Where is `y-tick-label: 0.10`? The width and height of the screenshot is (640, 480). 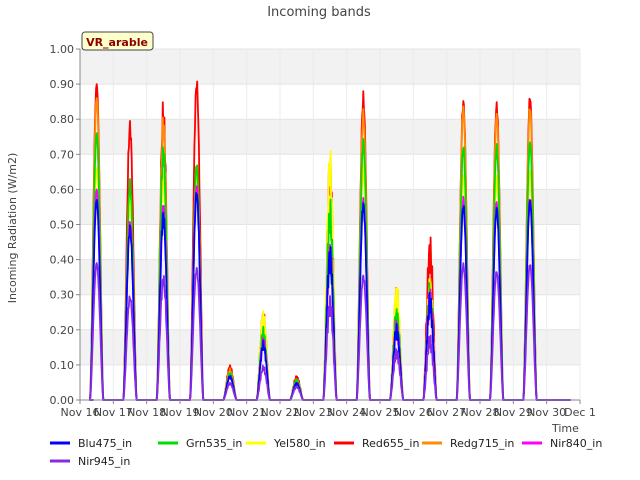 y-tick-label: 0.10 is located at coordinates (62, 365).